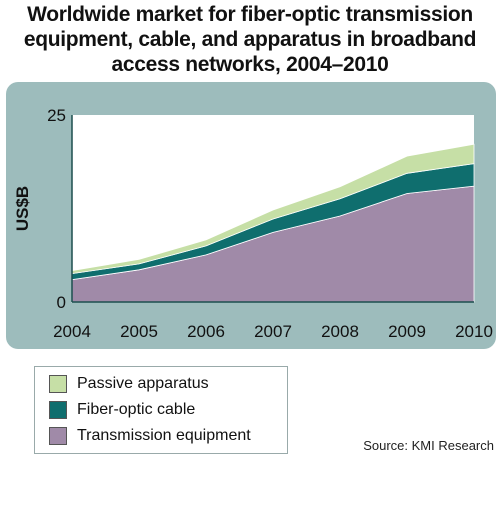  Describe the element at coordinates (273, 331) in the screenshot. I see `x-tick-label: 2007` at that location.